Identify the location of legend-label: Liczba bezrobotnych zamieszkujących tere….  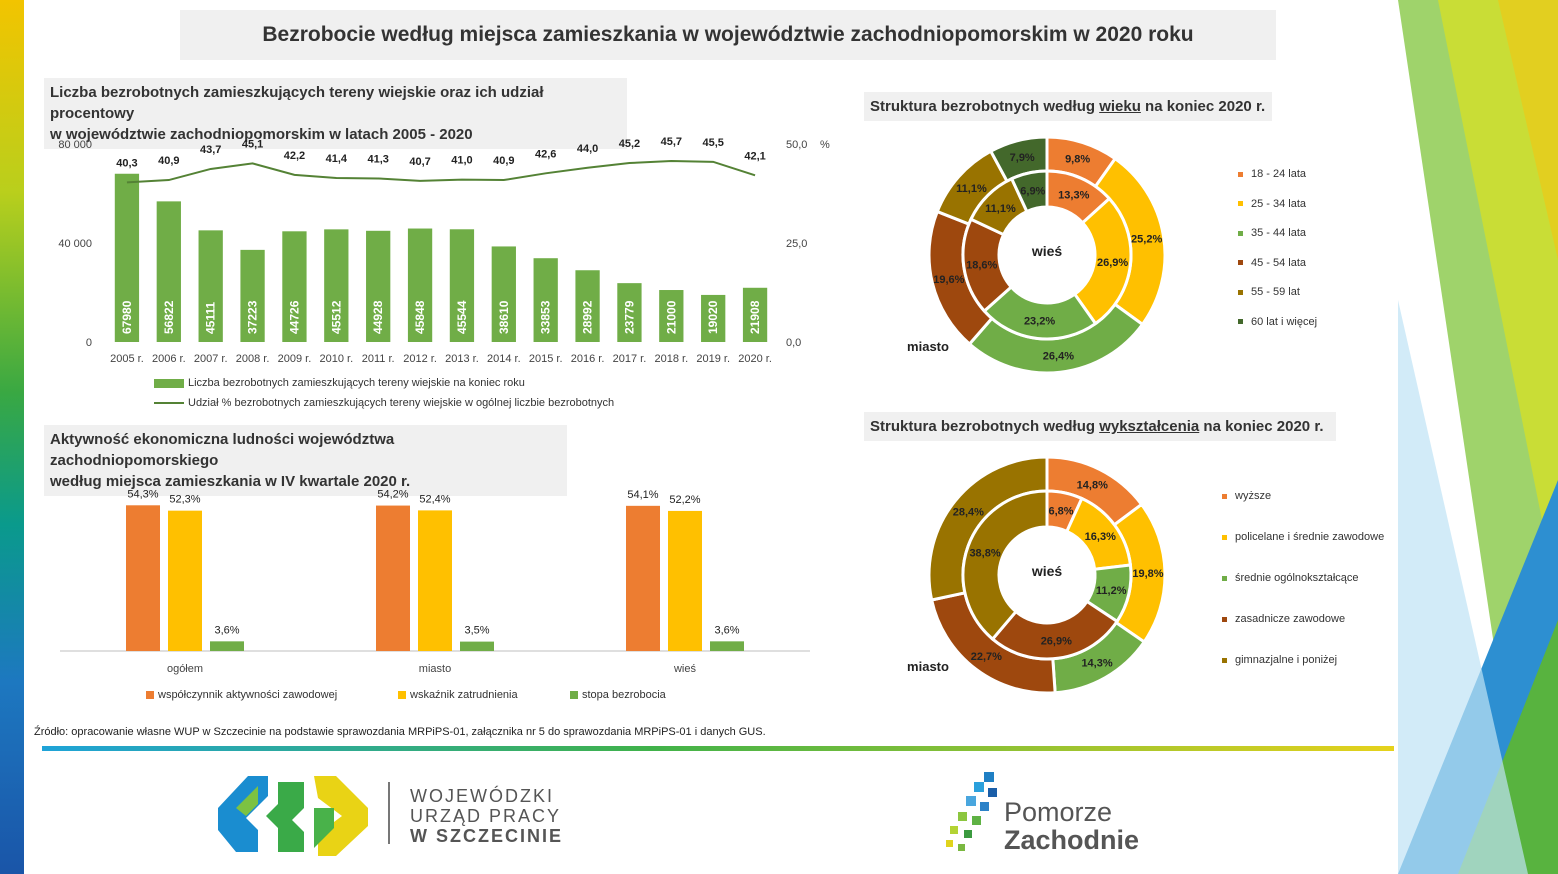
(356, 383).